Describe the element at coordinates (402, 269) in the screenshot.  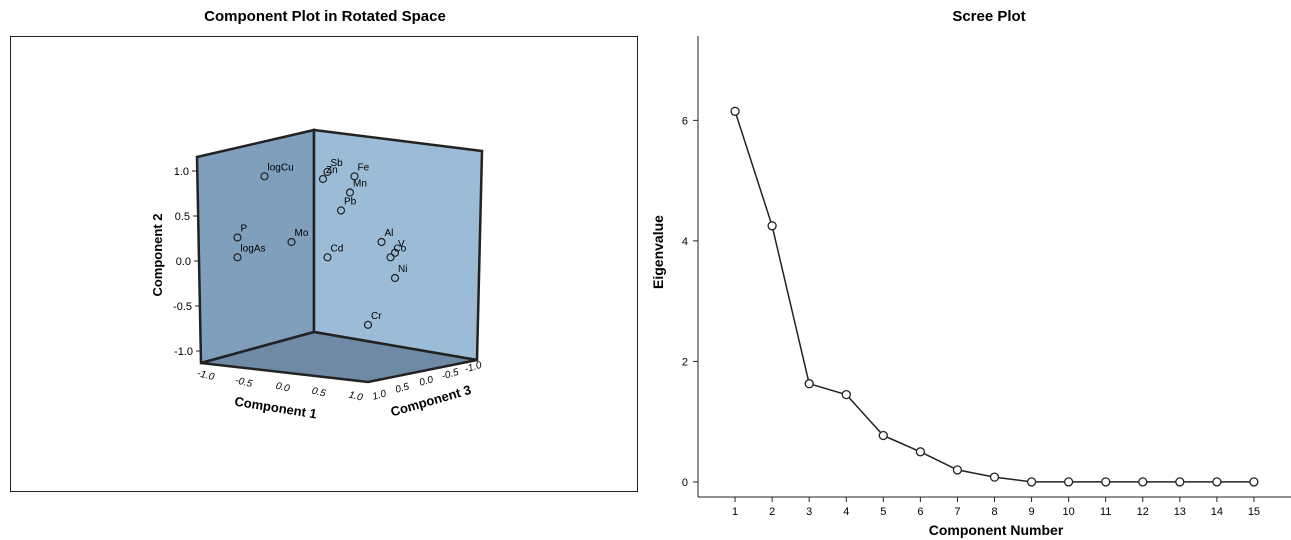
I see `point-label: Ni` at that location.